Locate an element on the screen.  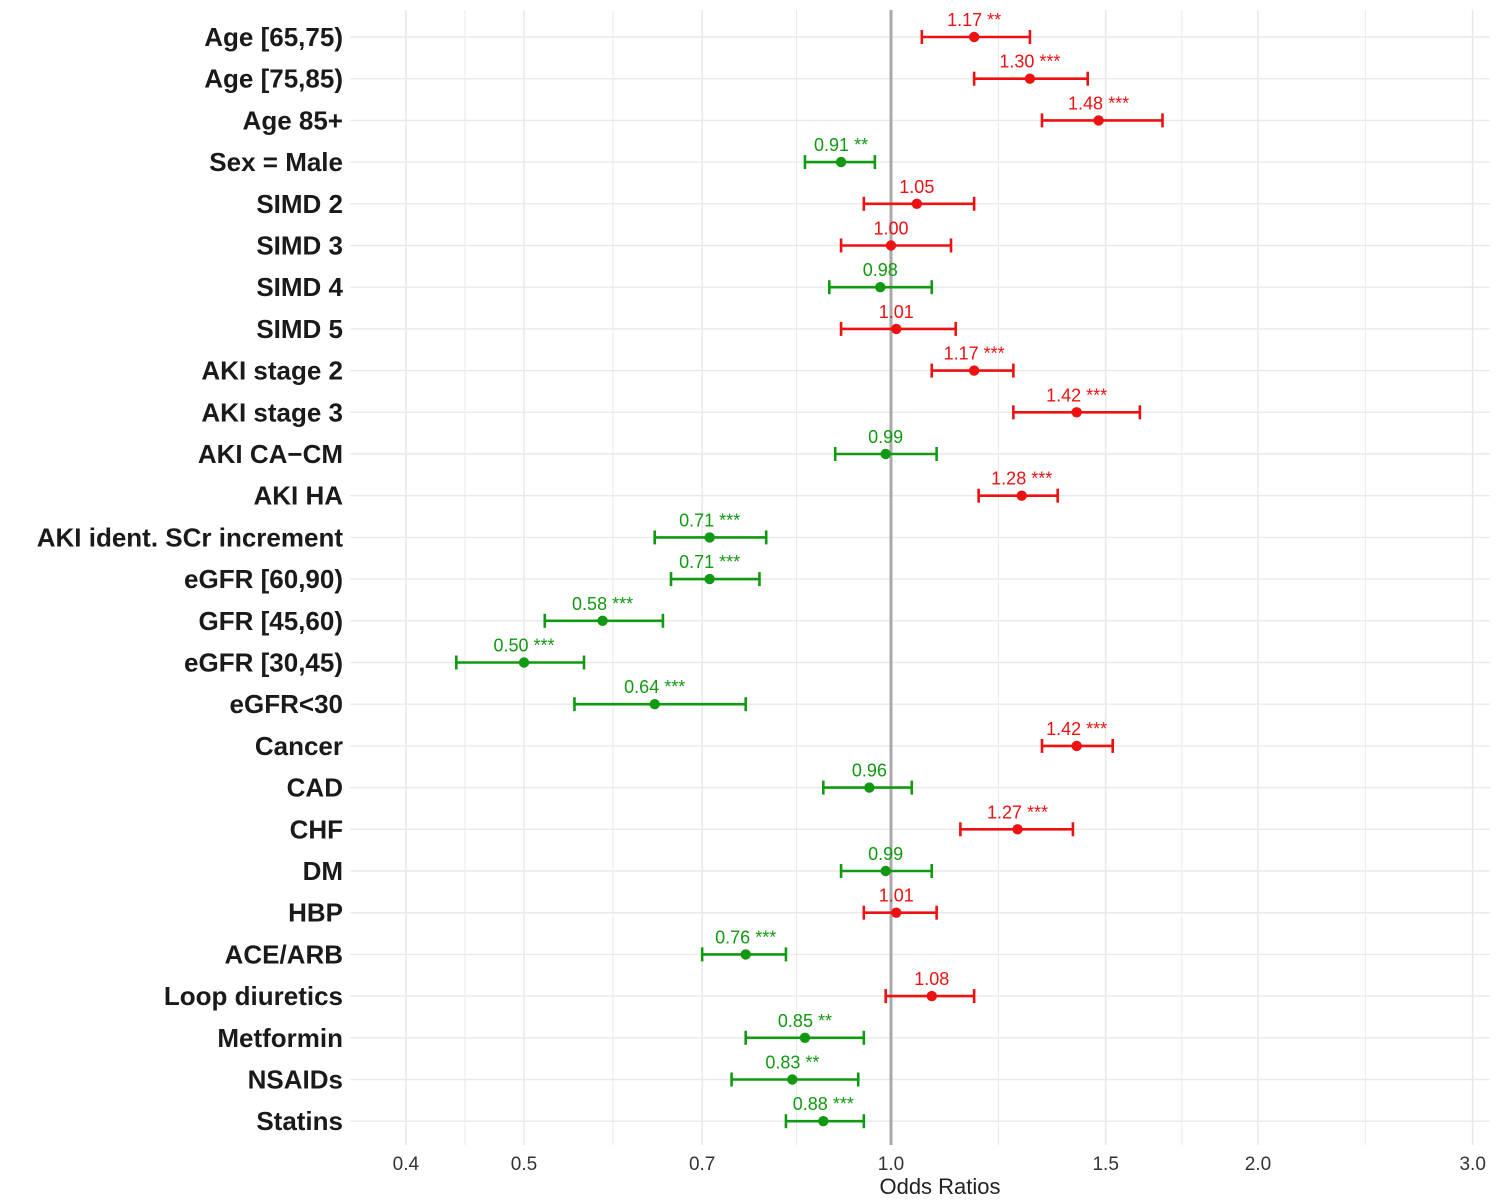
x-tick-label: 1.5 is located at coordinates (1105, 1164).